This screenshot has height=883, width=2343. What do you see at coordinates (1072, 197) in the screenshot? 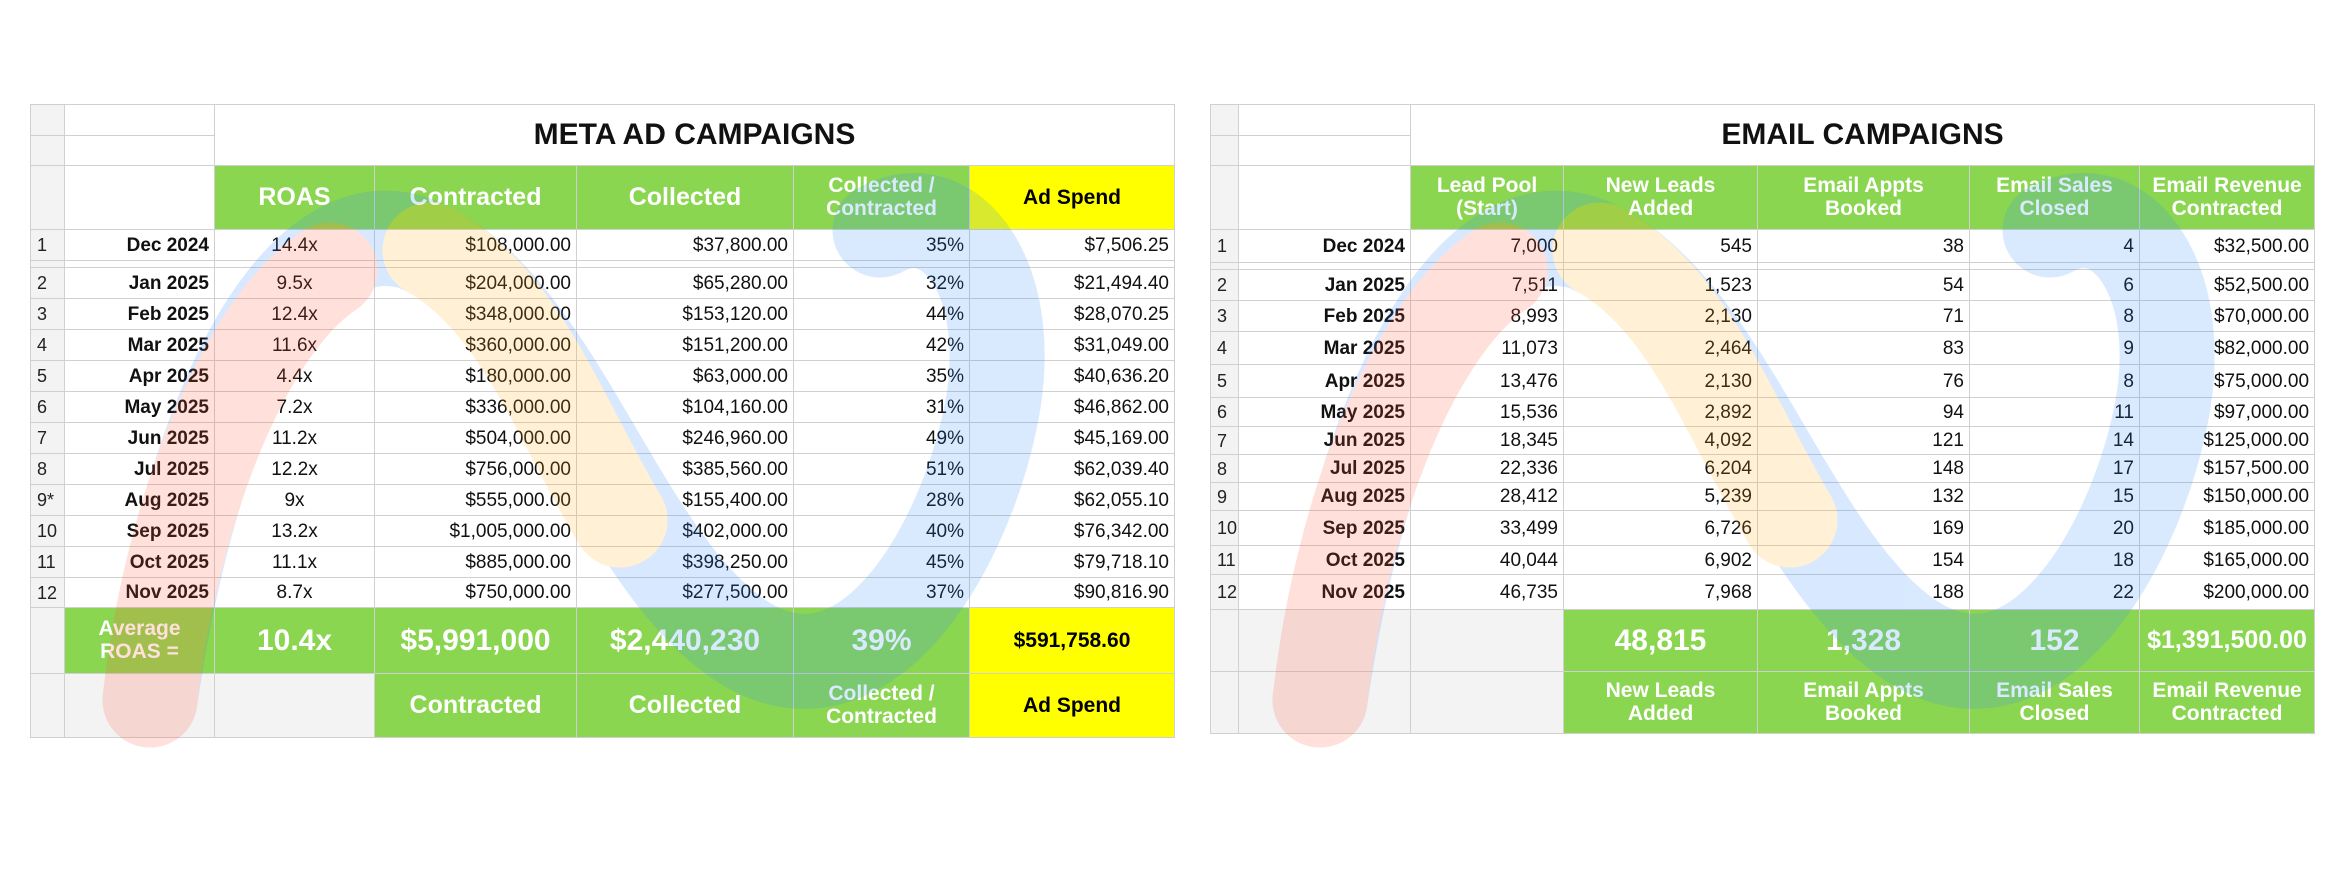
I see `header-ad-spend: Ad Spend` at bounding box center [1072, 197].